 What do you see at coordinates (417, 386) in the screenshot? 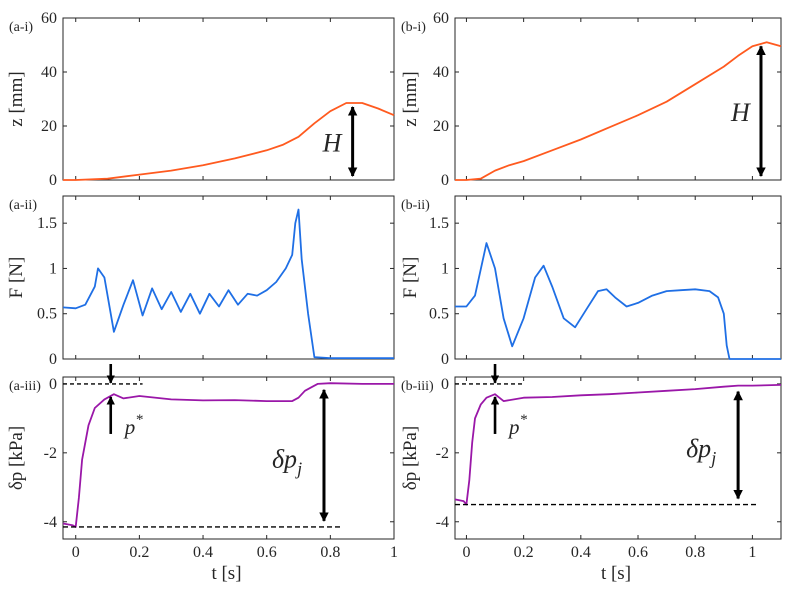
I see `panel-label: (b-iii)` at bounding box center [417, 386].